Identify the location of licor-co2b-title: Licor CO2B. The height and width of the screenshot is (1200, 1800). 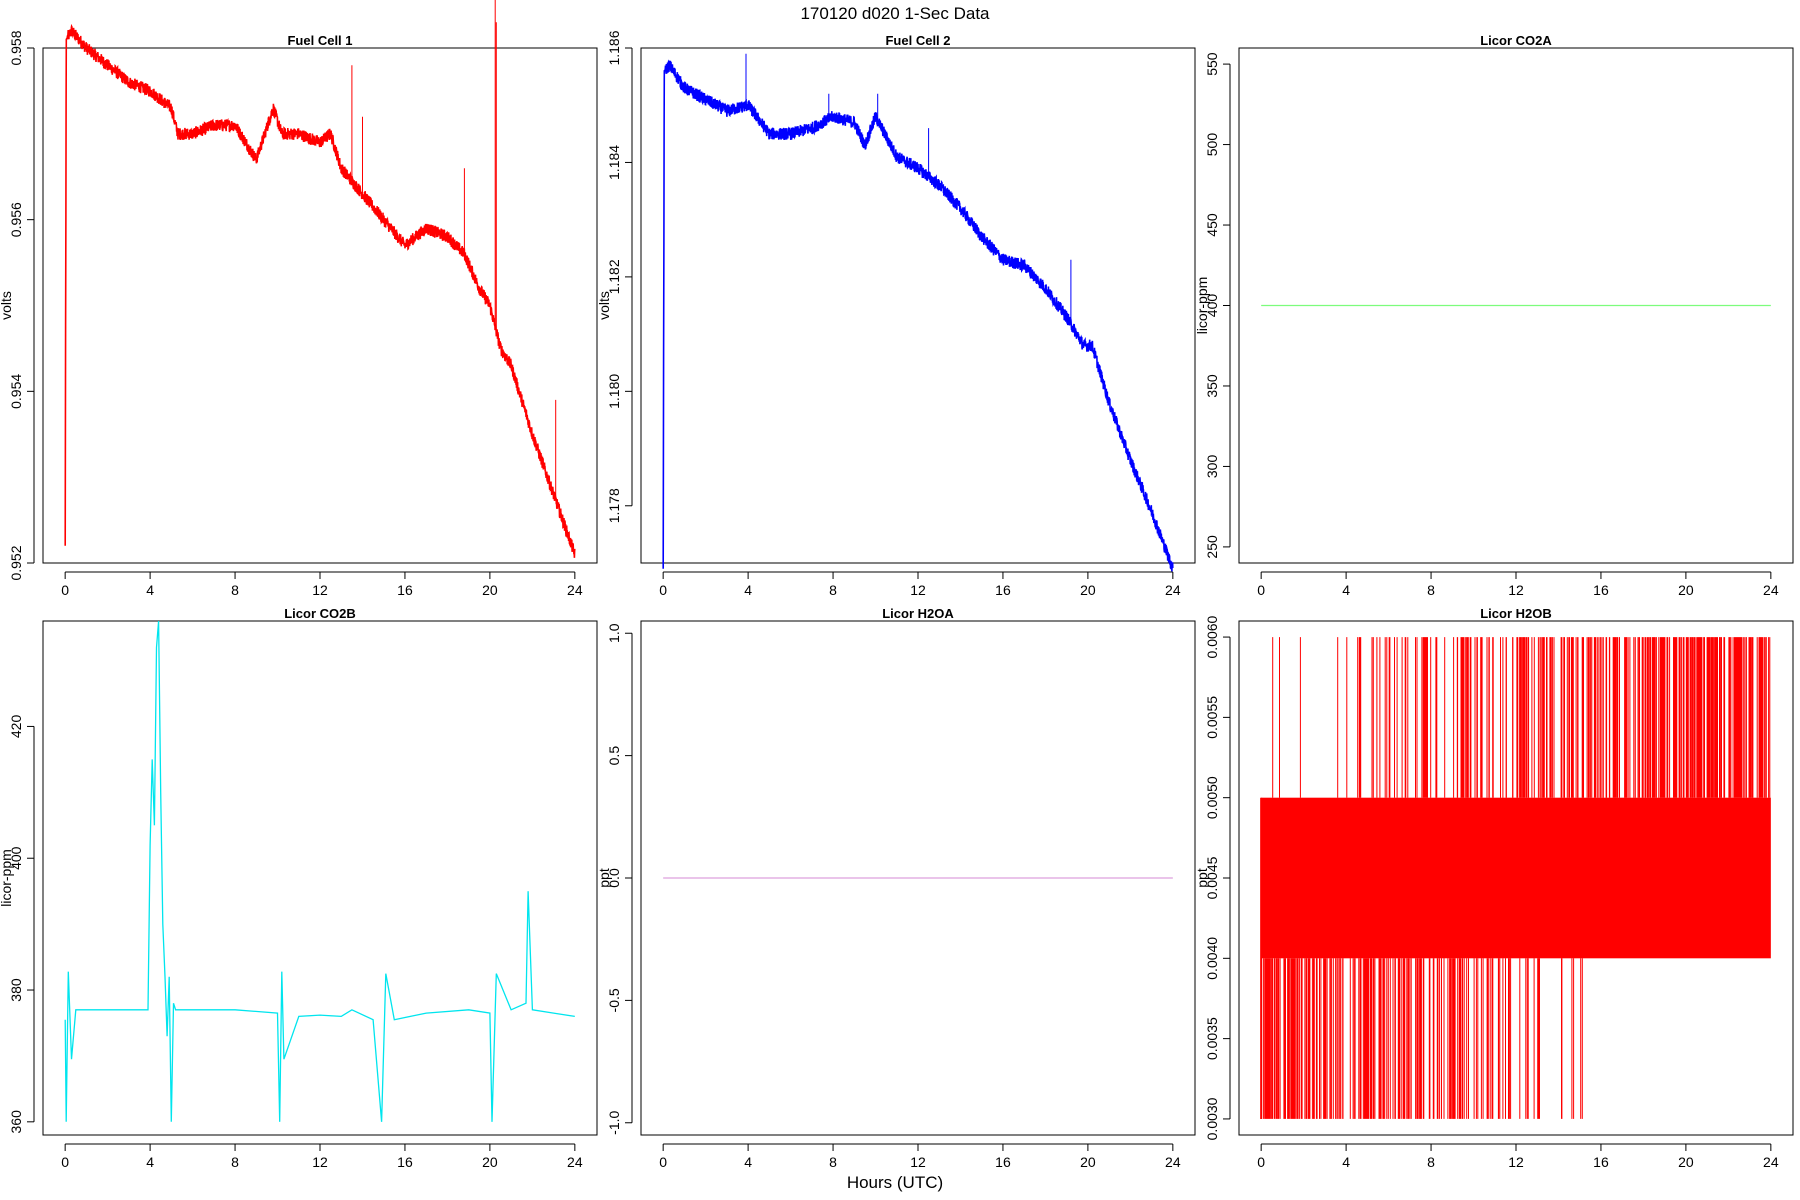
(320, 613).